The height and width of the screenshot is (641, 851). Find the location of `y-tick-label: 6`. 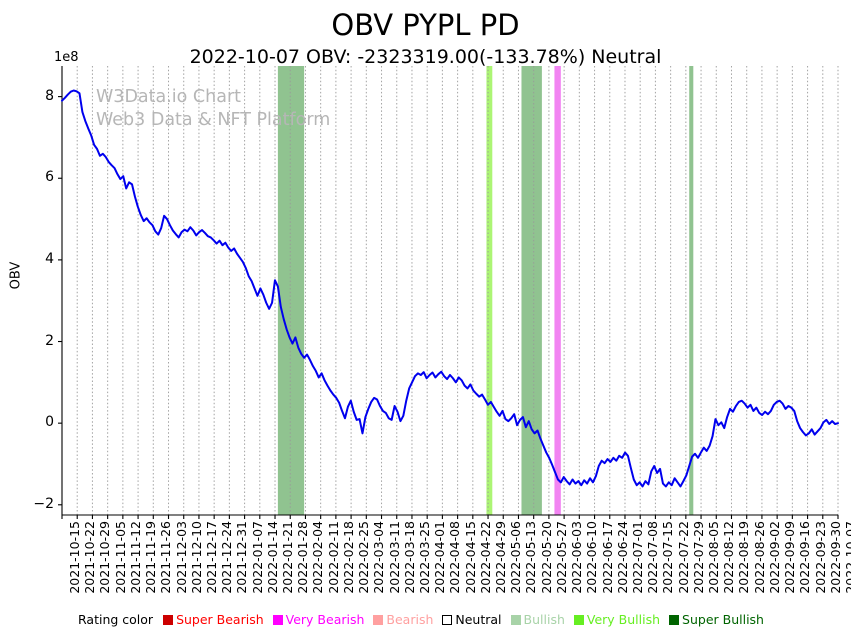

y-tick-label: 6 is located at coordinates (49, 177).